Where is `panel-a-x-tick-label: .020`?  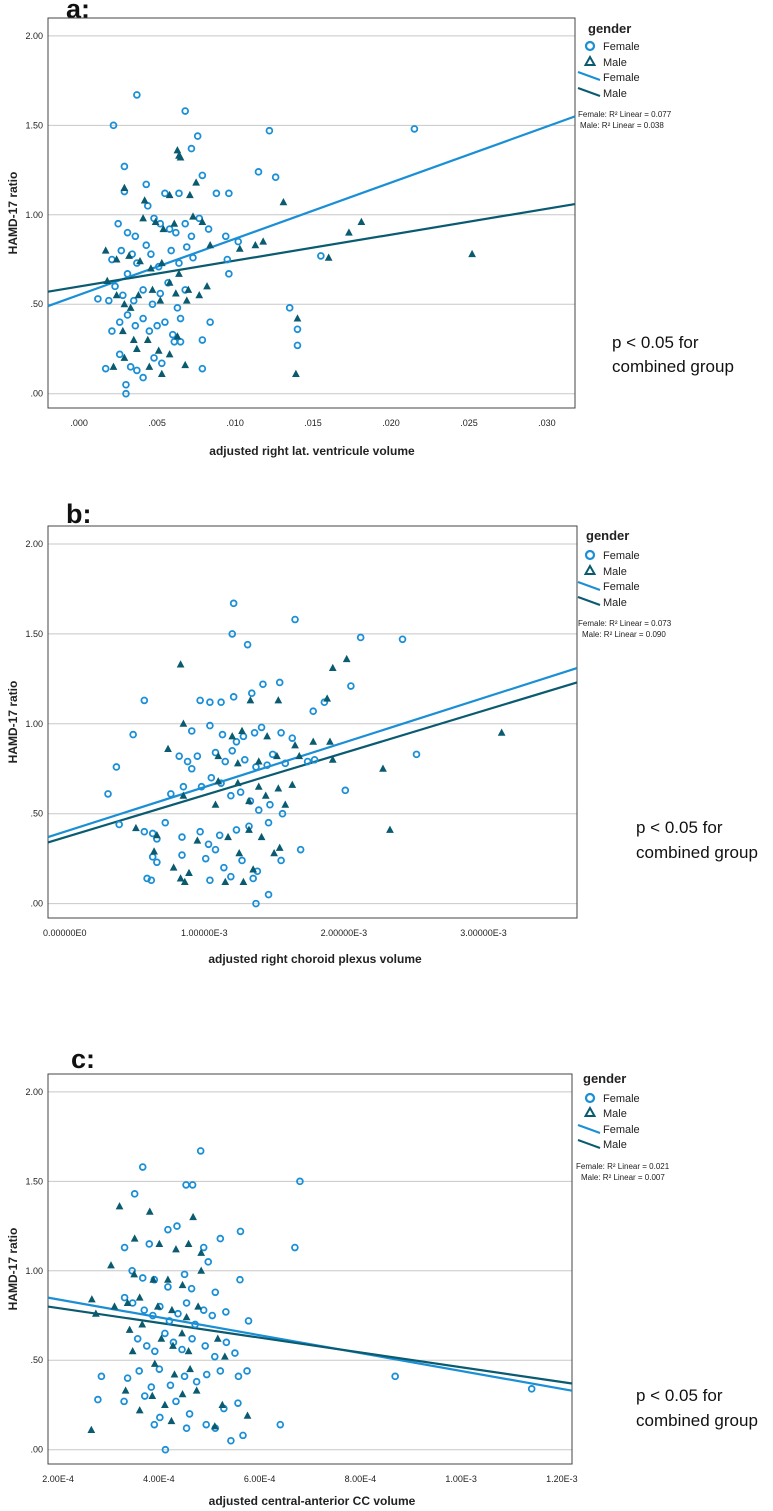 panel-a-x-tick-label: .020 is located at coordinates (391, 423).